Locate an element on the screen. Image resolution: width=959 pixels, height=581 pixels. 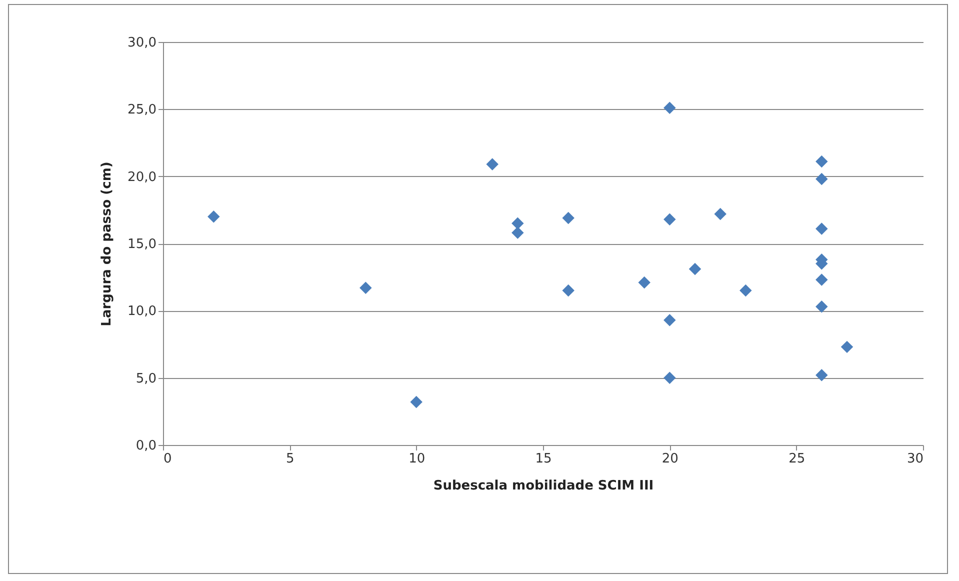
y-axis-title: Largura do passo (cm) is located at coordinates (107, 244).